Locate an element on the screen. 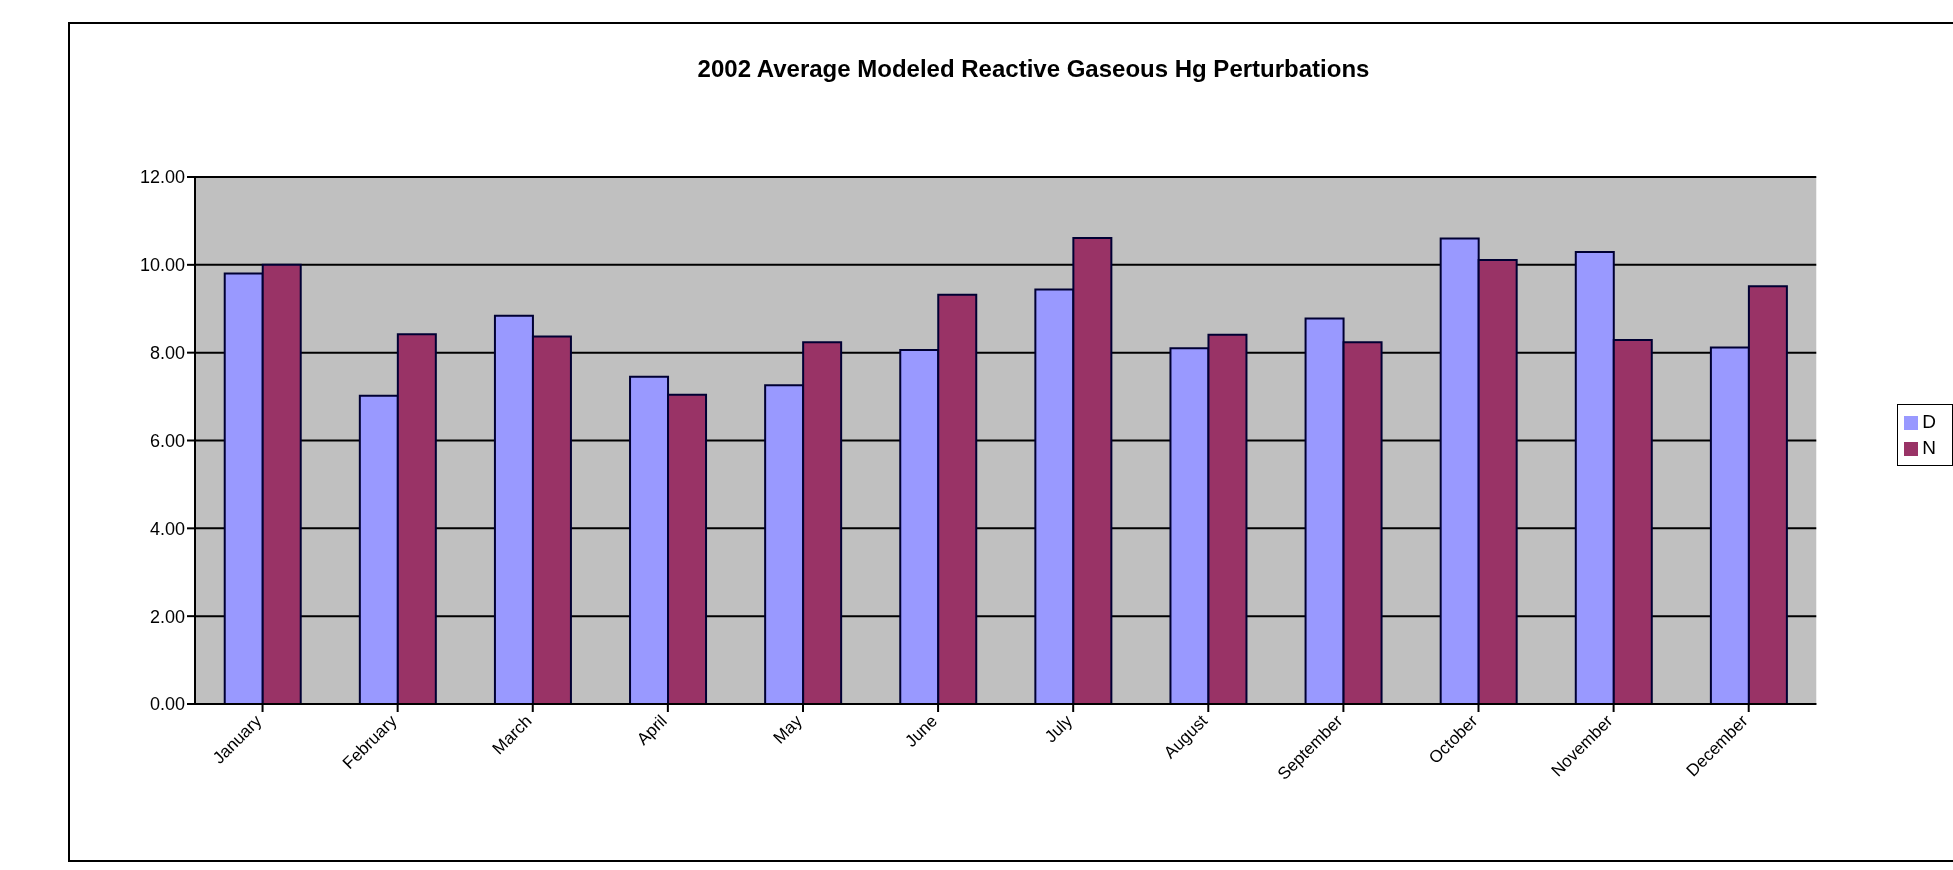 Image resolution: width=1953 pixels, height=870 pixels. chart-title: 2002 Average Modeled Reactive Gaseous Hg Perturbations is located at coordinates (1033, 69).